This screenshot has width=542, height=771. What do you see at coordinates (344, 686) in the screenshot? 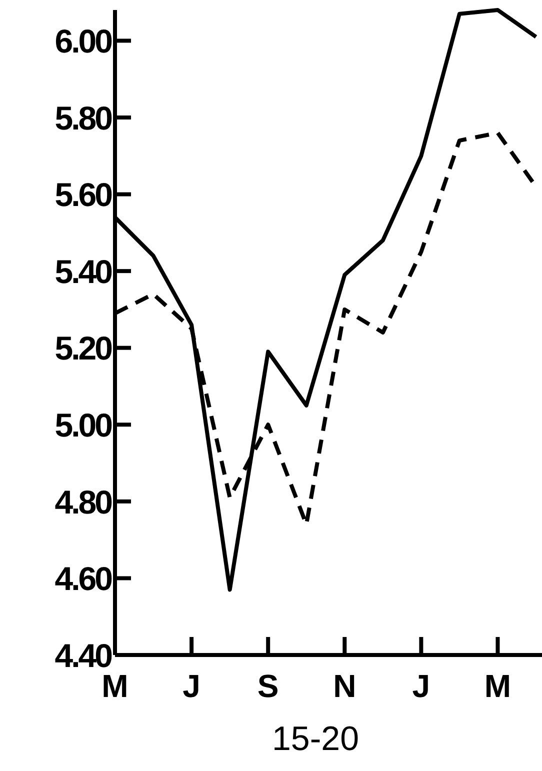
I see `x-tick-label: N` at bounding box center [344, 686].